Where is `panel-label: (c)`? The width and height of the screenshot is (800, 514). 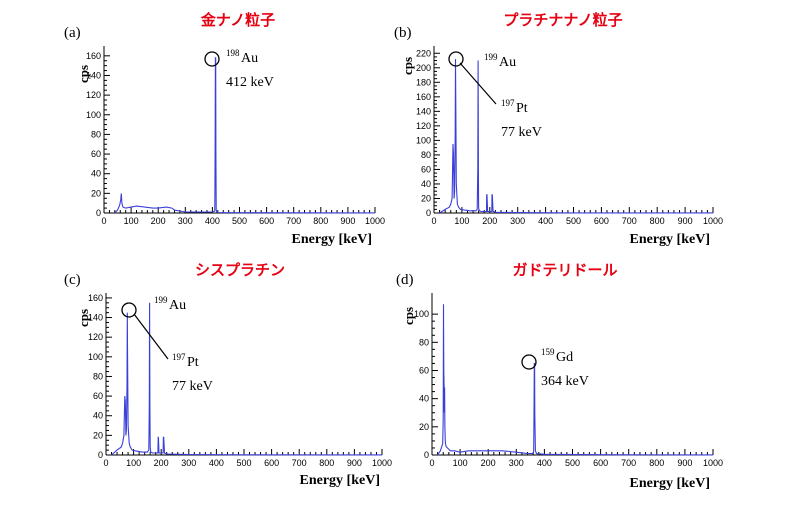 panel-label: (c) is located at coordinates (72, 280).